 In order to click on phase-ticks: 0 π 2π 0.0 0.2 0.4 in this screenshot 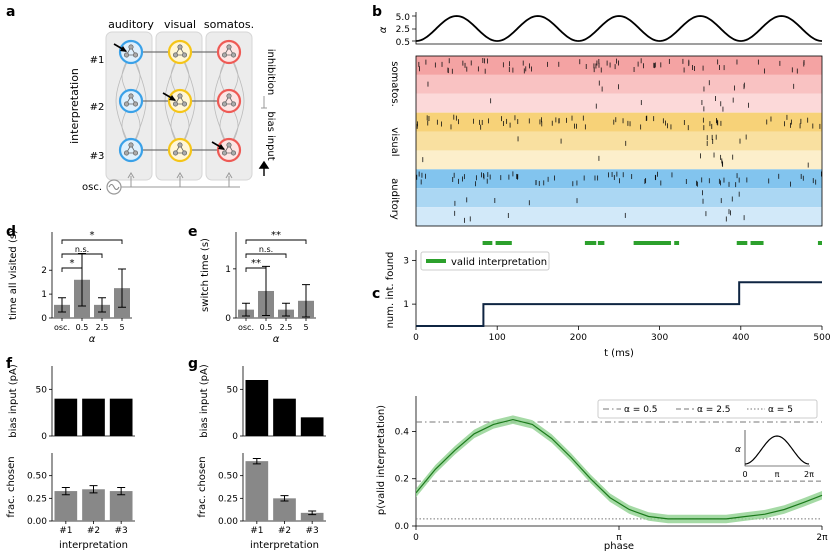, I will do `click(611, 485)`.